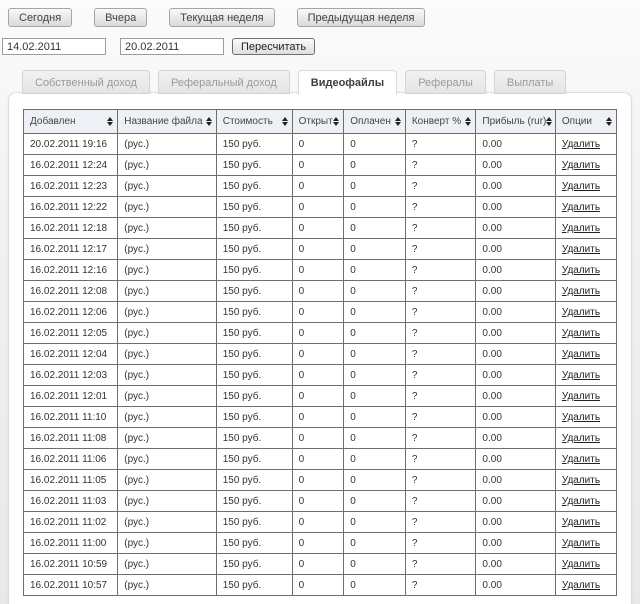  I want to click on cell: 16.02.2011 11:00, so click(70, 543).